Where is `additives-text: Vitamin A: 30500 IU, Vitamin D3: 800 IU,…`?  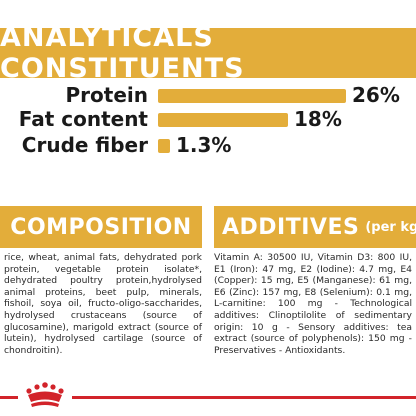 additives-text: Vitamin A: 30500 IU, Vitamin D3: 800 IU,… is located at coordinates (313, 304).